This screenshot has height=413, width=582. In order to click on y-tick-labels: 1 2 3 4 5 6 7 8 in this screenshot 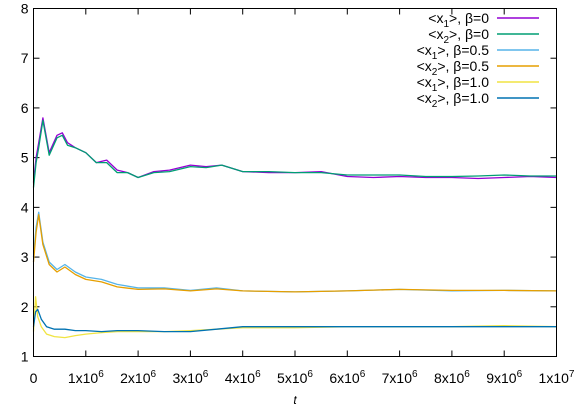, I will do `click(25, 183)`.